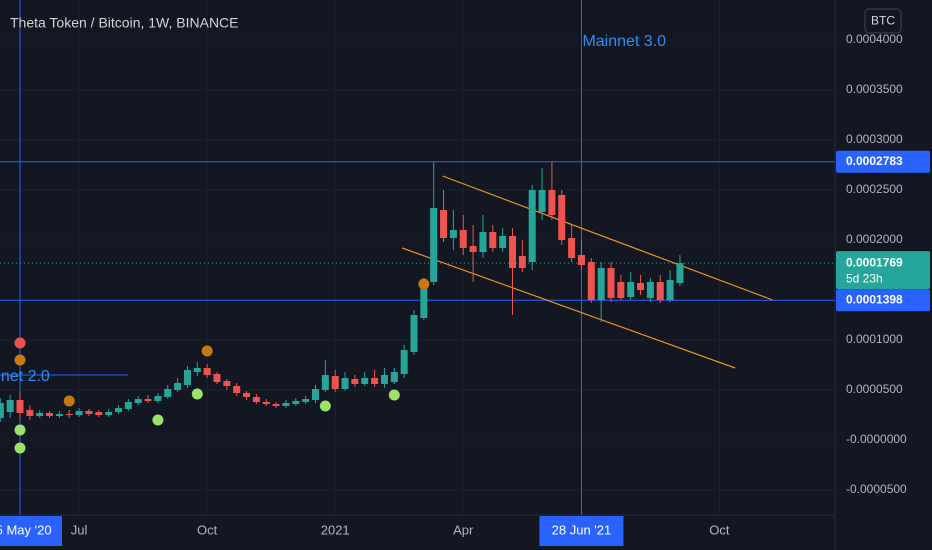  I want to click on x-tick-label: 2021, so click(335, 529).